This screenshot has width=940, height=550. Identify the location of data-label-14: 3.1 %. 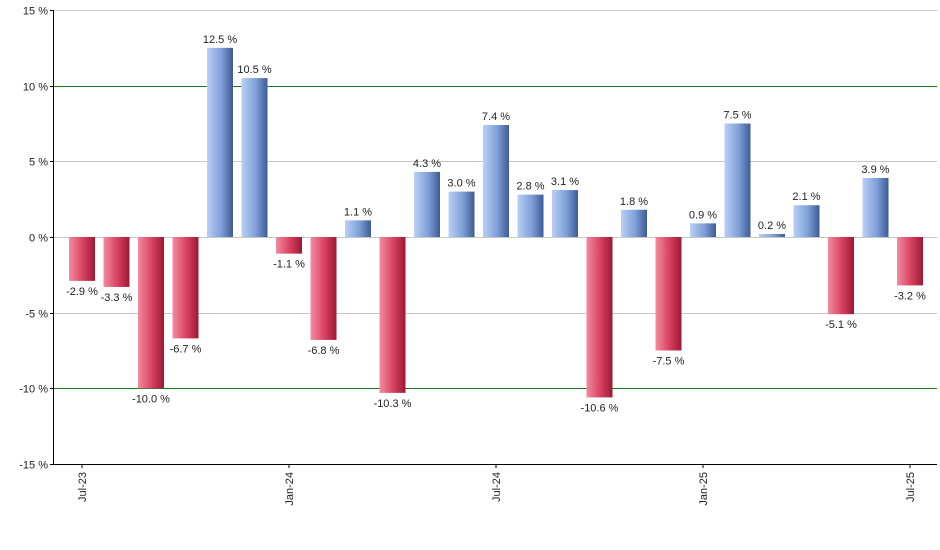
(565, 182).